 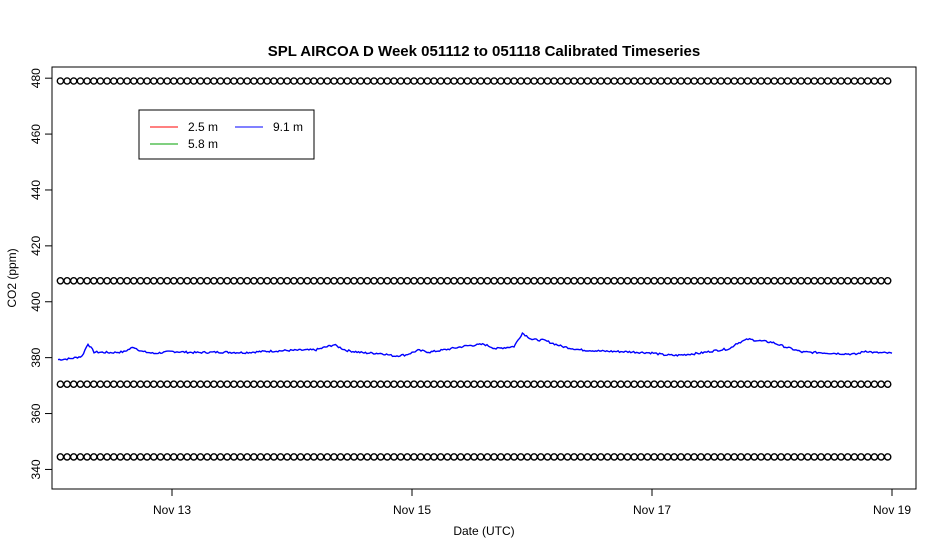 What do you see at coordinates (12, 277) in the screenshot?
I see `y-axis-label: CO2 (ppm)` at bounding box center [12, 277].